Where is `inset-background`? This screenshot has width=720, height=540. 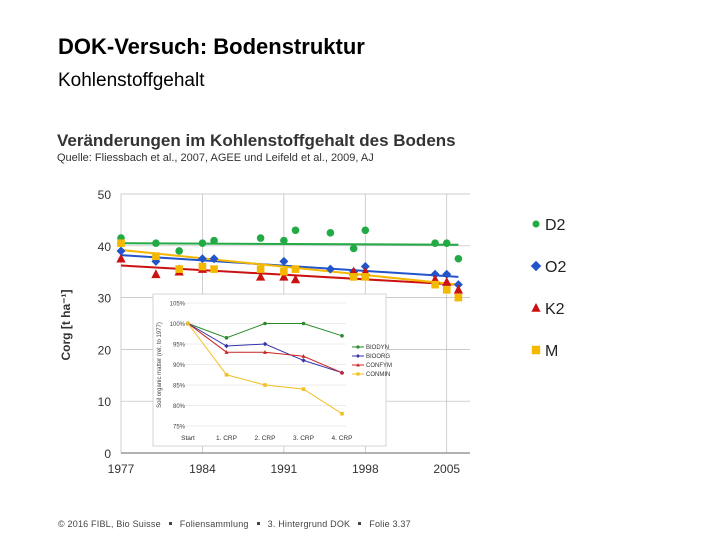
inset-background is located at coordinates (269, 370).